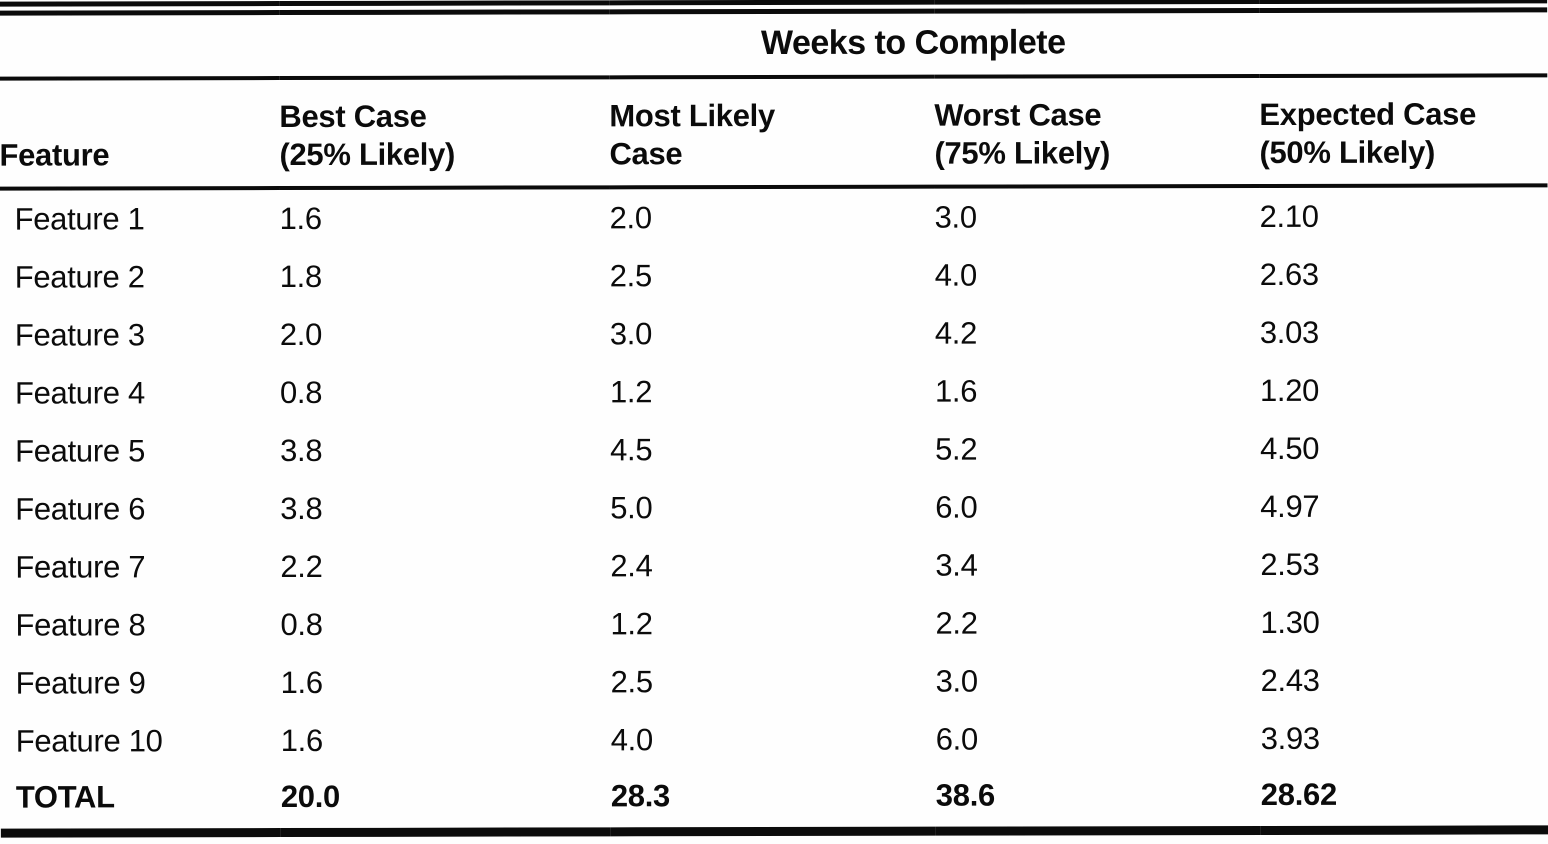 The height and width of the screenshot is (844, 1548). Describe the element at coordinates (956, 565) in the screenshot. I see `worst-case-cell: 3.4` at that location.